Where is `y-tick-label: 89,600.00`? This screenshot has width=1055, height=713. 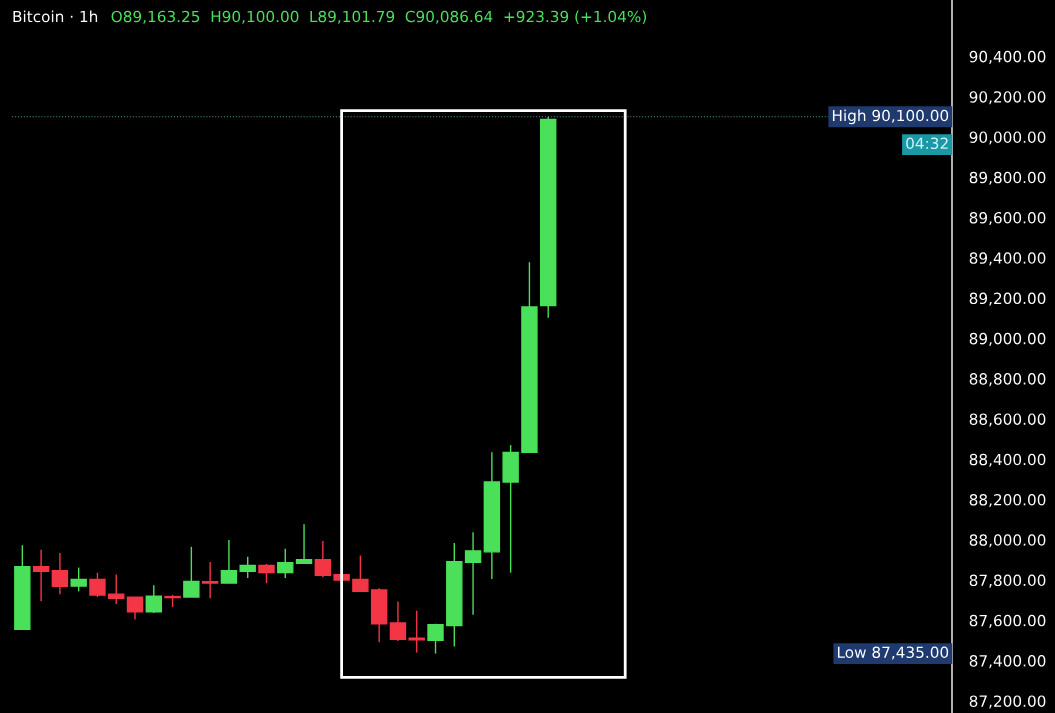
y-tick-label: 89,600.00 is located at coordinates (1007, 218).